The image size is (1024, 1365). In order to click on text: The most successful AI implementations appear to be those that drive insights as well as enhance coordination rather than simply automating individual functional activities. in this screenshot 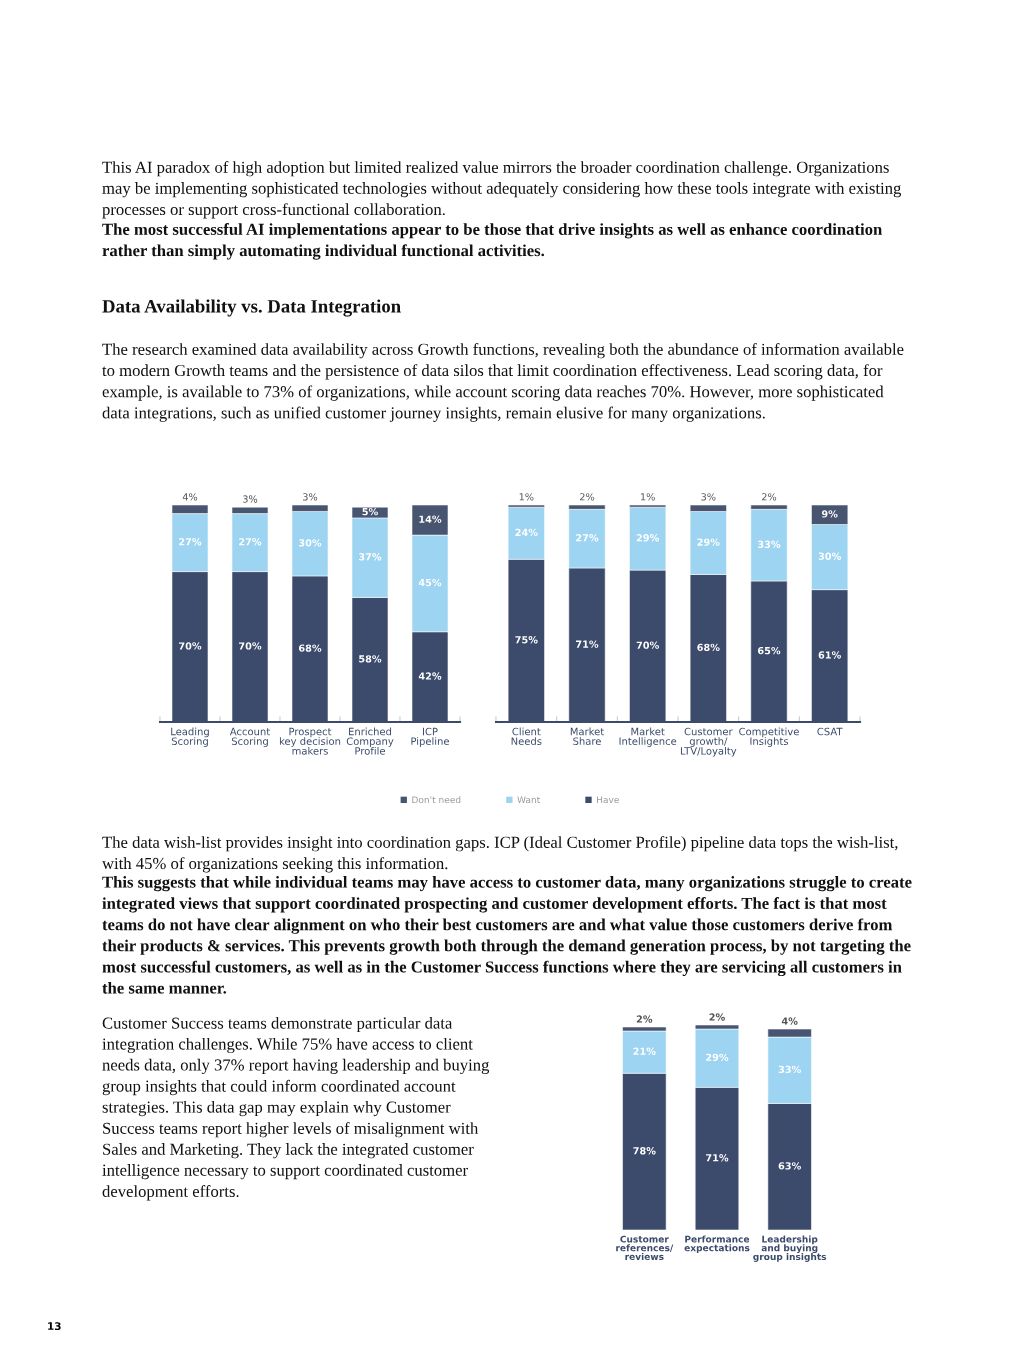, I will do `click(492, 241)`.